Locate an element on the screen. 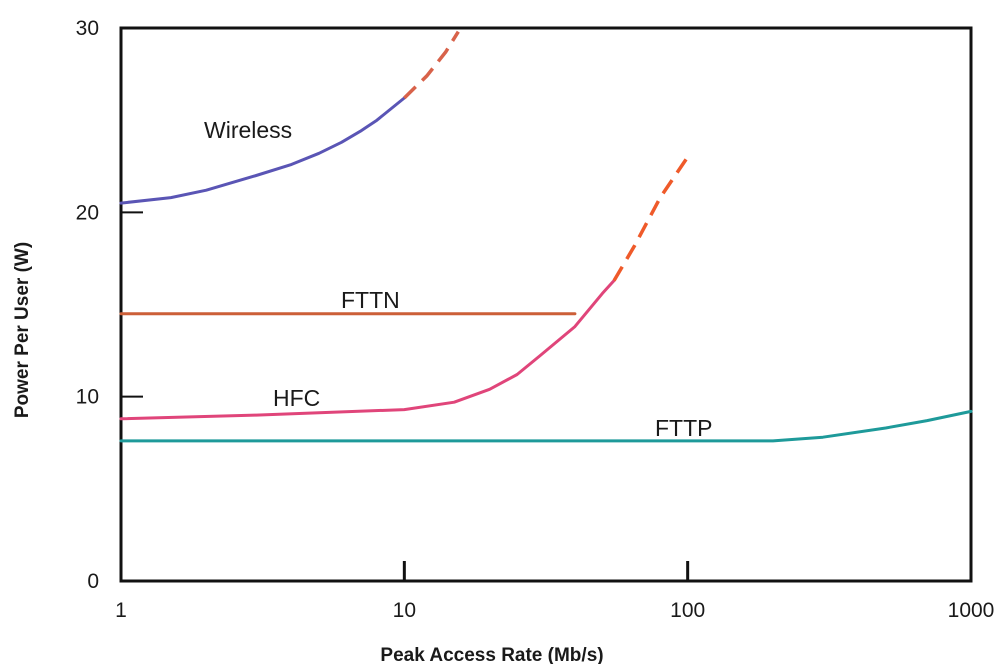  y-tick-label: 20 is located at coordinates (87, 212).